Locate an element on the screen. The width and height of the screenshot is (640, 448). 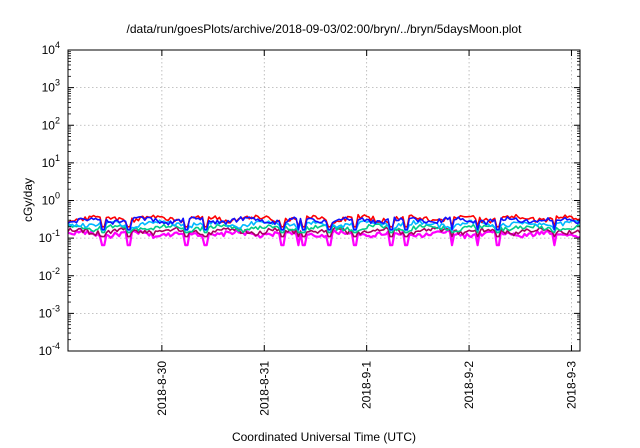
x-tick-label: 2018-8-31 is located at coordinates (264, 388).